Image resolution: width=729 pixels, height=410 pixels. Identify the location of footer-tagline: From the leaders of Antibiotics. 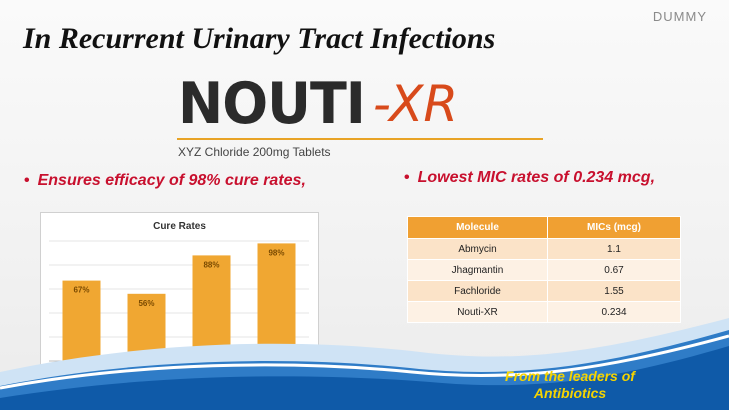
(570, 385).